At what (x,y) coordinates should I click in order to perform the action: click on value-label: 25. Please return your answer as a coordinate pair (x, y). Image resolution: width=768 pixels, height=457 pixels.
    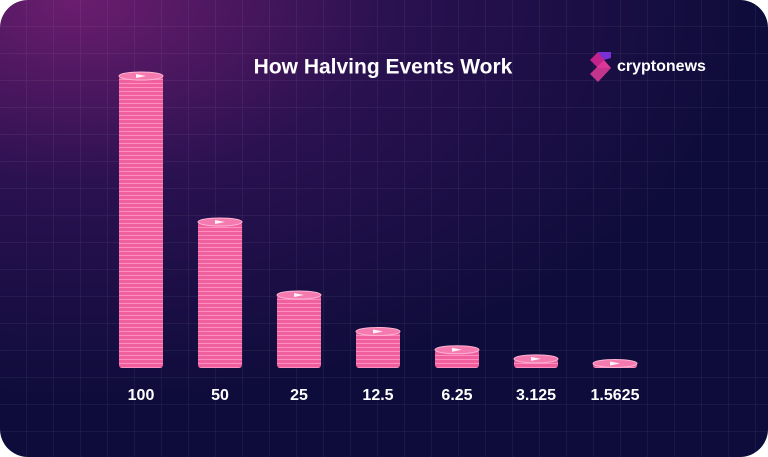
    Looking at the image, I should click on (299, 395).